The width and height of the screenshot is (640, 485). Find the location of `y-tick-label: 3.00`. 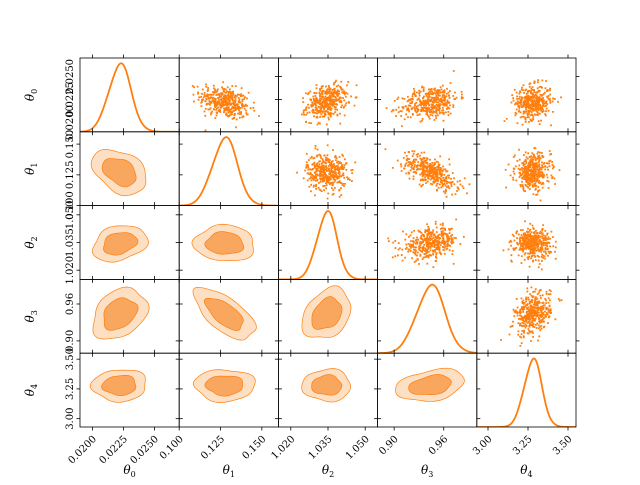

y-tick-label: 3.00 is located at coordinates (70, 419).